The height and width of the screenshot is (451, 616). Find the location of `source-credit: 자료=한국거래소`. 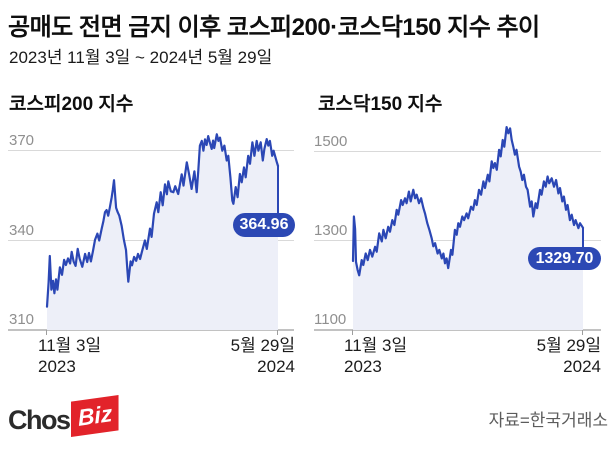

source-credit: 자료=한국거래소 is located at coordinates (548, 420).